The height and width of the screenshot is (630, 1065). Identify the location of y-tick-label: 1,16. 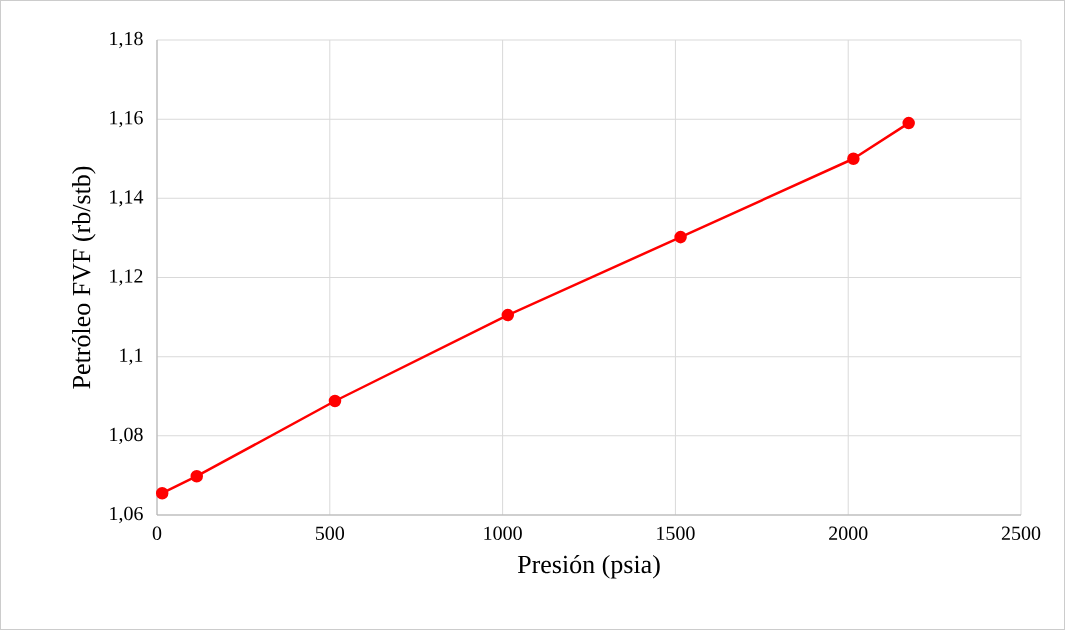
(126, 119).